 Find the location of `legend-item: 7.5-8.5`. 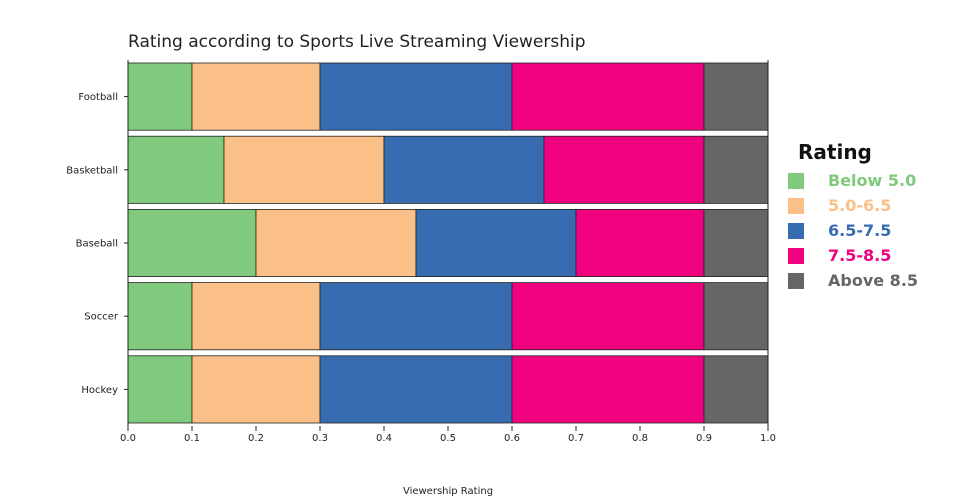

legend-item: 7.5-8.5 is located at coordinates (853, 255).